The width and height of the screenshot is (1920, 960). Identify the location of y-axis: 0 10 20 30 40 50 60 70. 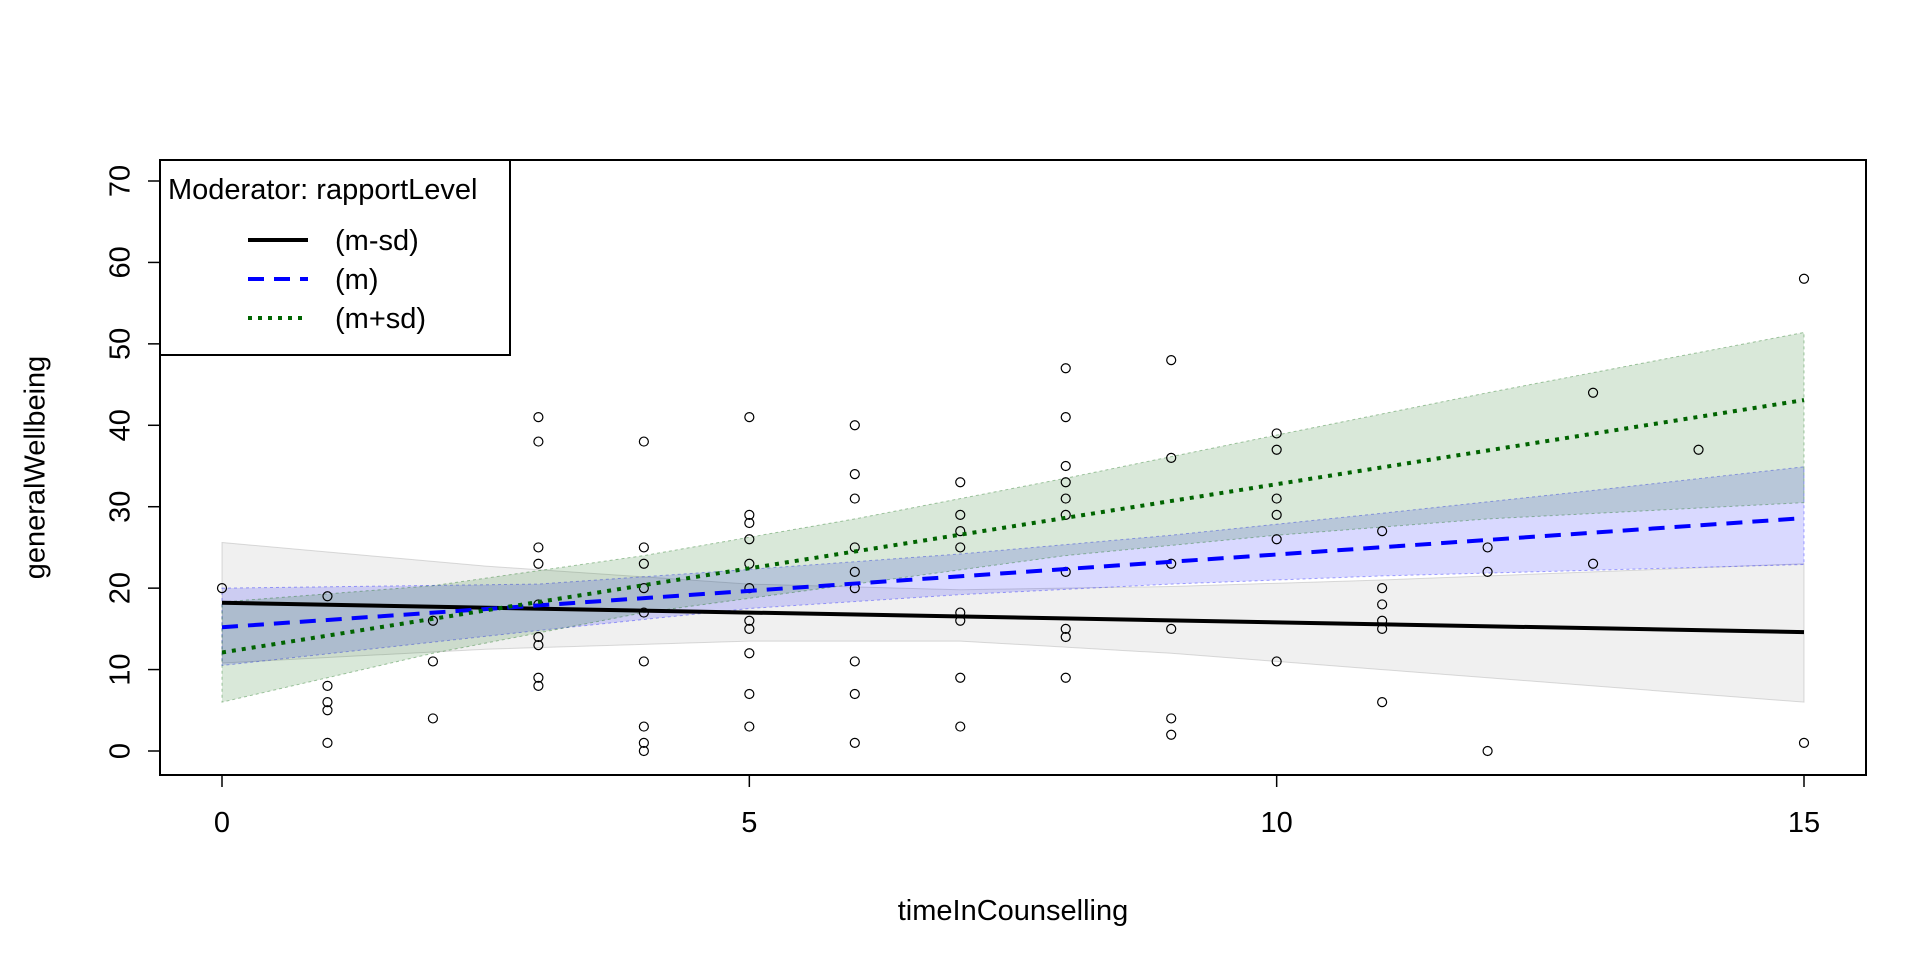
(133, 462).